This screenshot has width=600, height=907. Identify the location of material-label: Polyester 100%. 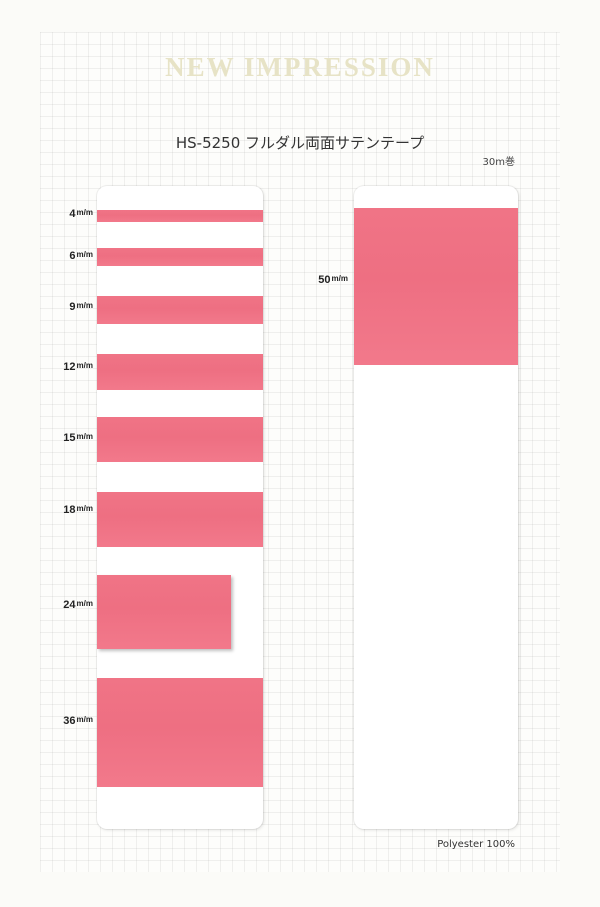
(476, 844).